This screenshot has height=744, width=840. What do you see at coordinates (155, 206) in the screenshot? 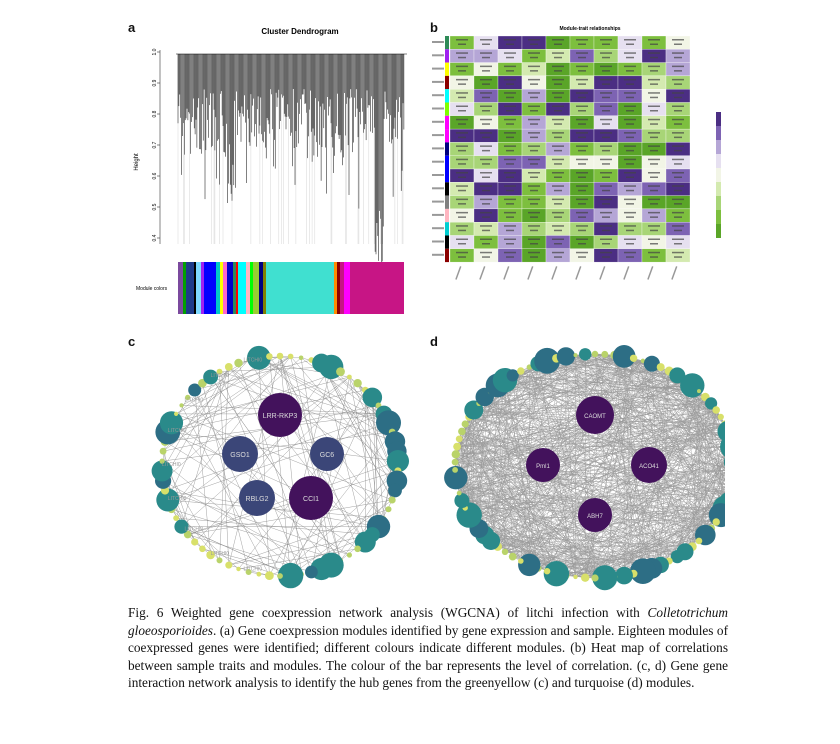
I see `dendrogram-ytick: 0.5` at bounding box center [155, 206].